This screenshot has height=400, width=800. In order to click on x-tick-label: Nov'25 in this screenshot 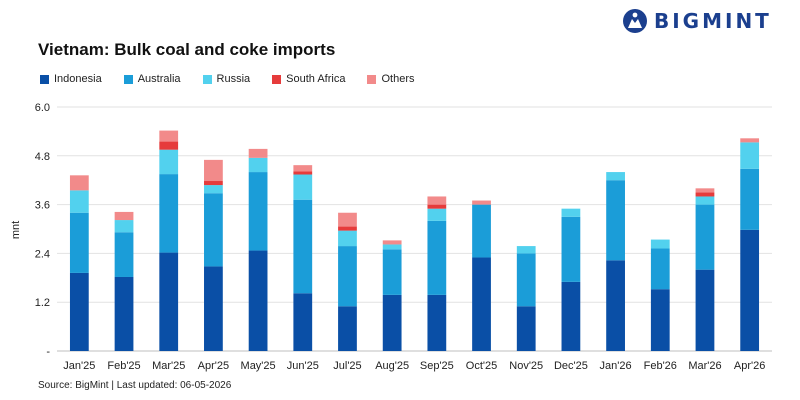, I will do `click(526, 366)`.